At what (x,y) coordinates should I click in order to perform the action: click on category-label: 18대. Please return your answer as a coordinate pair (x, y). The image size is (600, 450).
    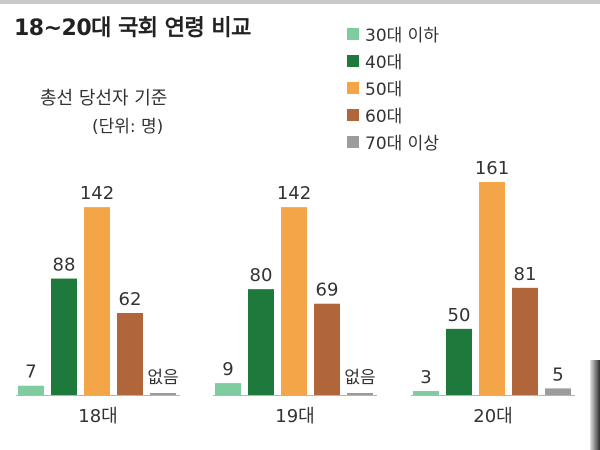
    Looking at the image, I should click on (97, 416).